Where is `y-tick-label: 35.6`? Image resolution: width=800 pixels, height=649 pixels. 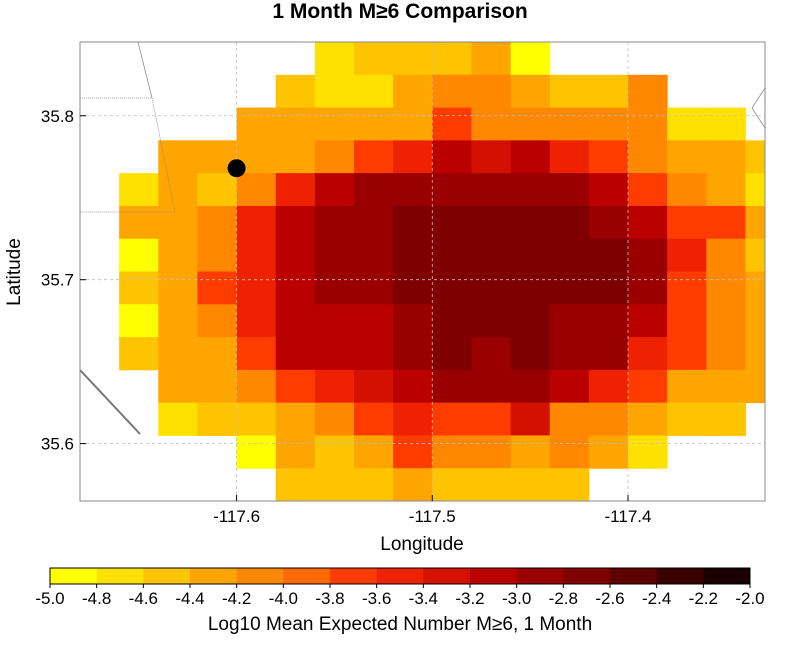 y-tick-label: 35.6 is located at coordinates (57, 444).